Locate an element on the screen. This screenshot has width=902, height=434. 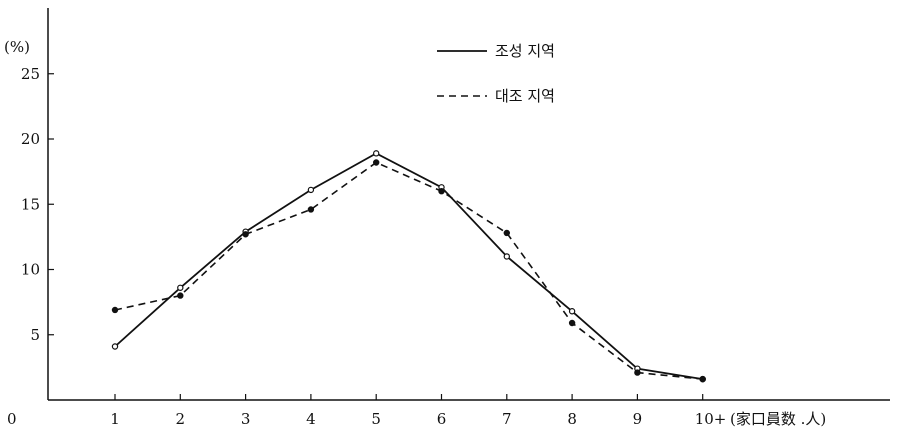
y-ticks: 5 10 15 20 25 is located at coordinates (37, 204).